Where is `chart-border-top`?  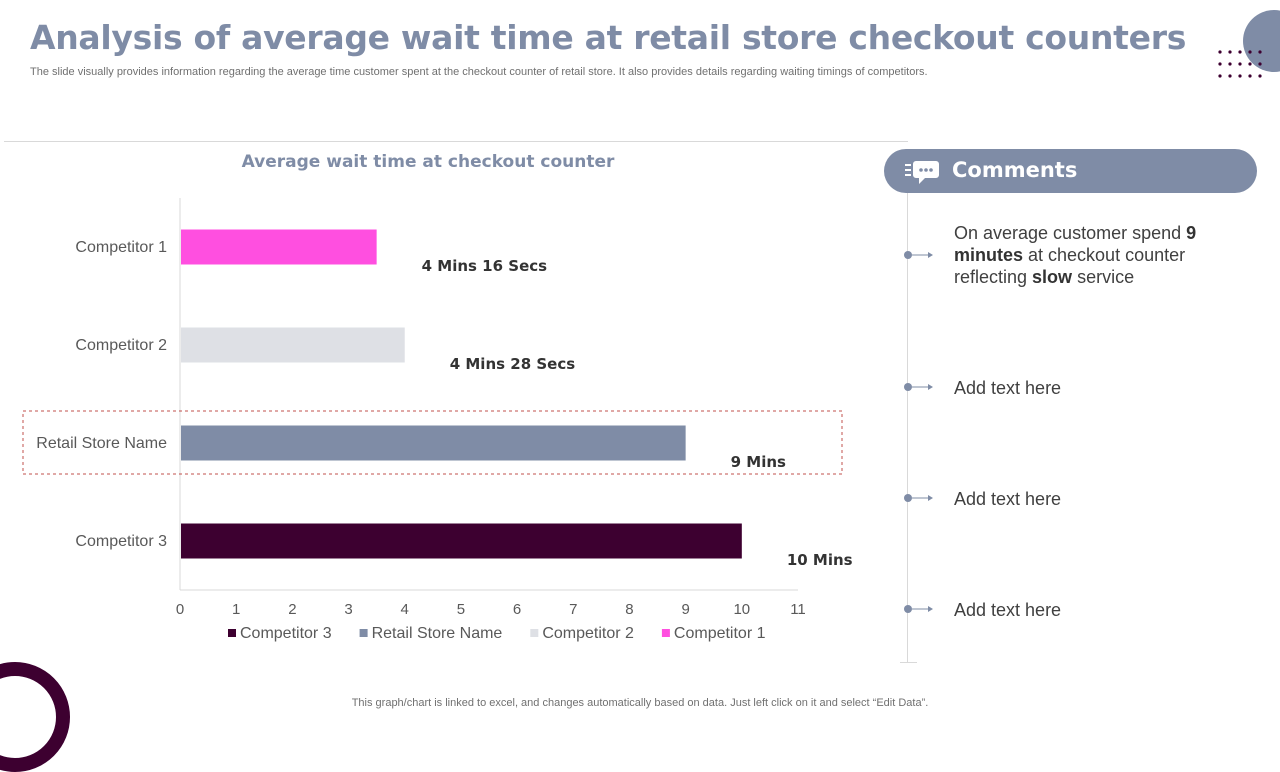 chart-border-top is located at coordinates (456, 141).